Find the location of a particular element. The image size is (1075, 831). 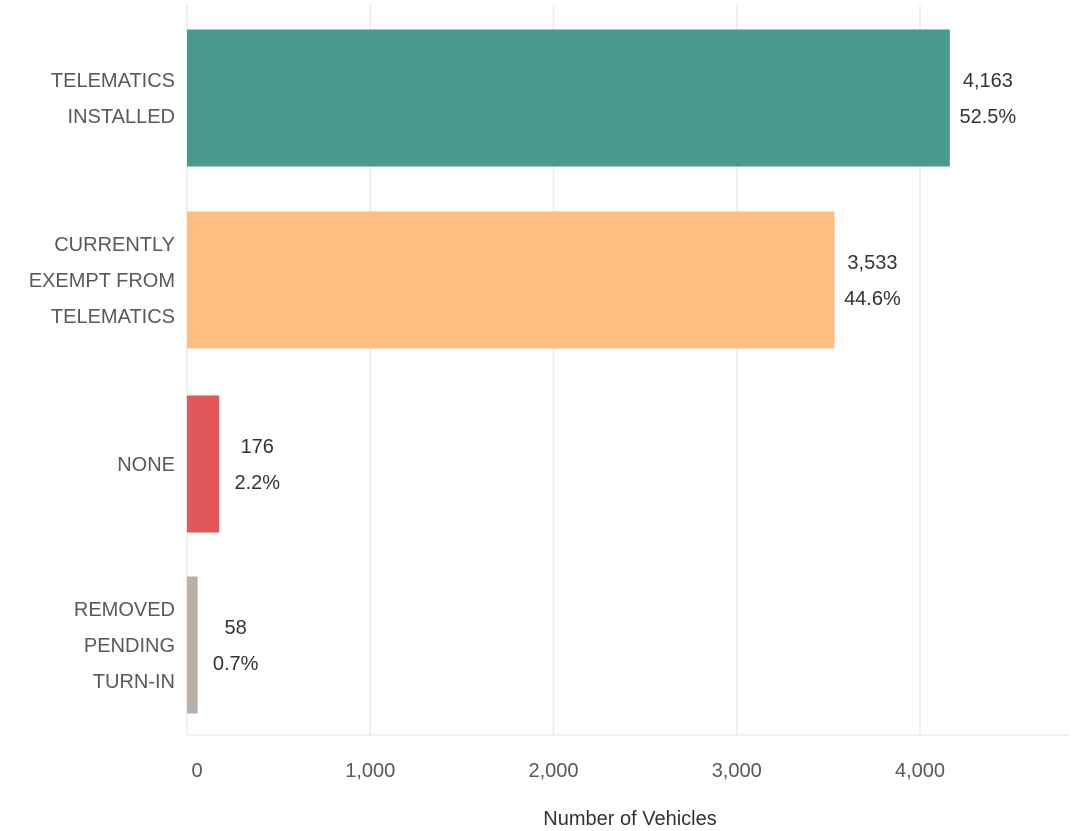

category-label-3: REMOVED PENDING TURN-IN is located at coordinates (124, 646).